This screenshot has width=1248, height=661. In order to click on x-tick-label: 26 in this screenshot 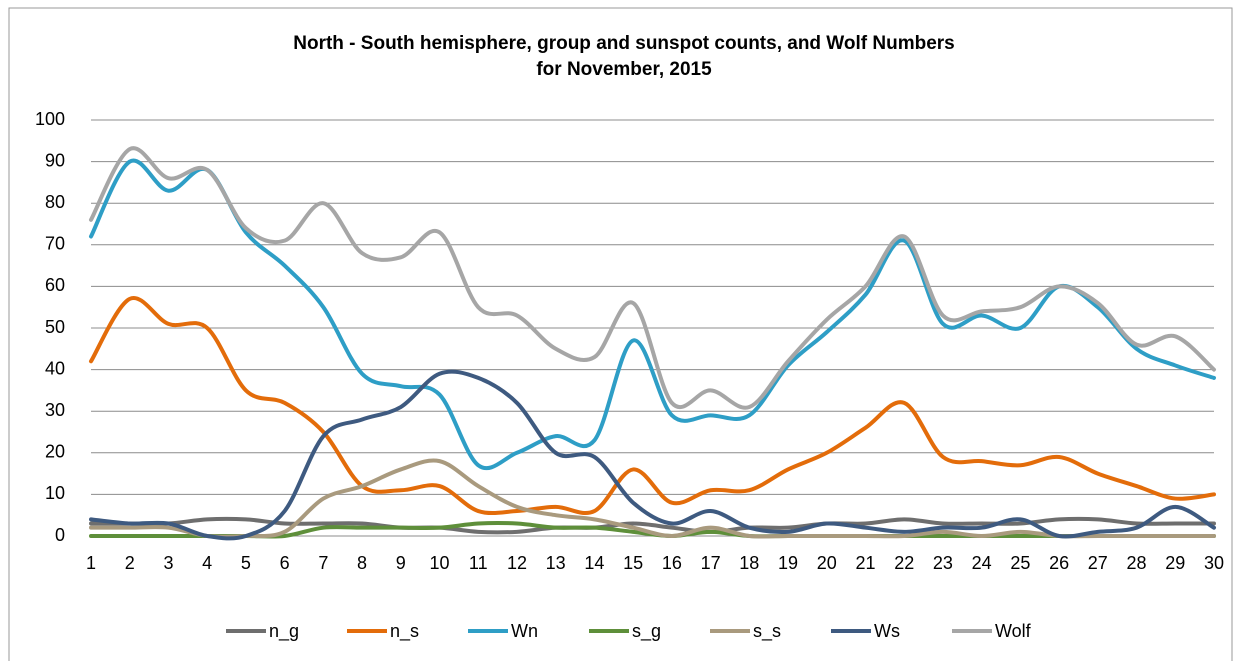, I will do `click(1059, 563)`.